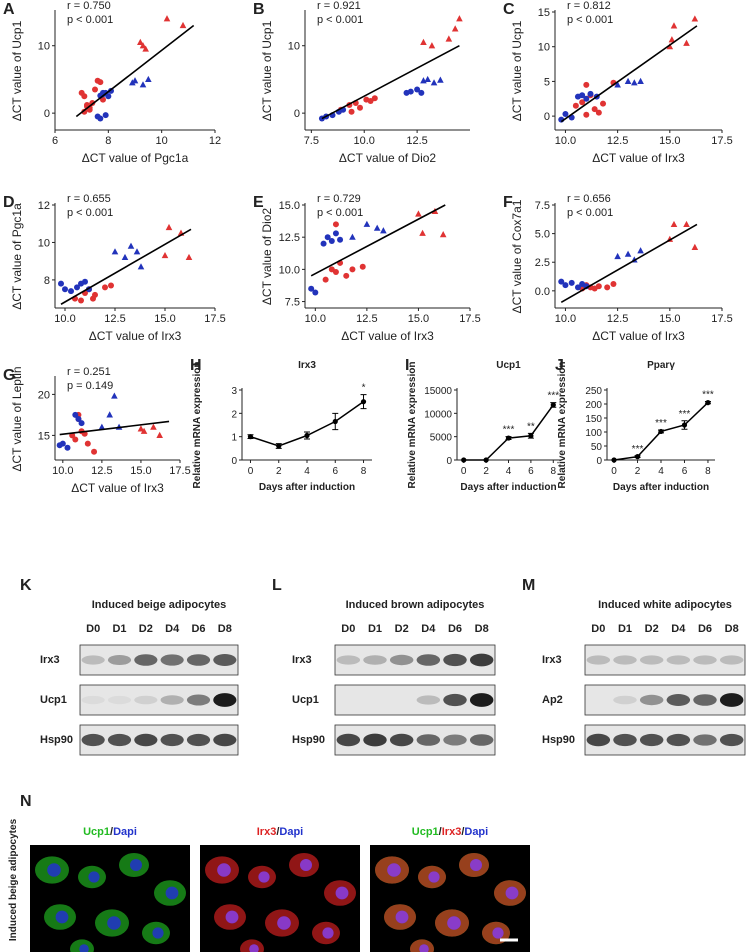  I want to click on lane-label: D1, so click(625, 629).